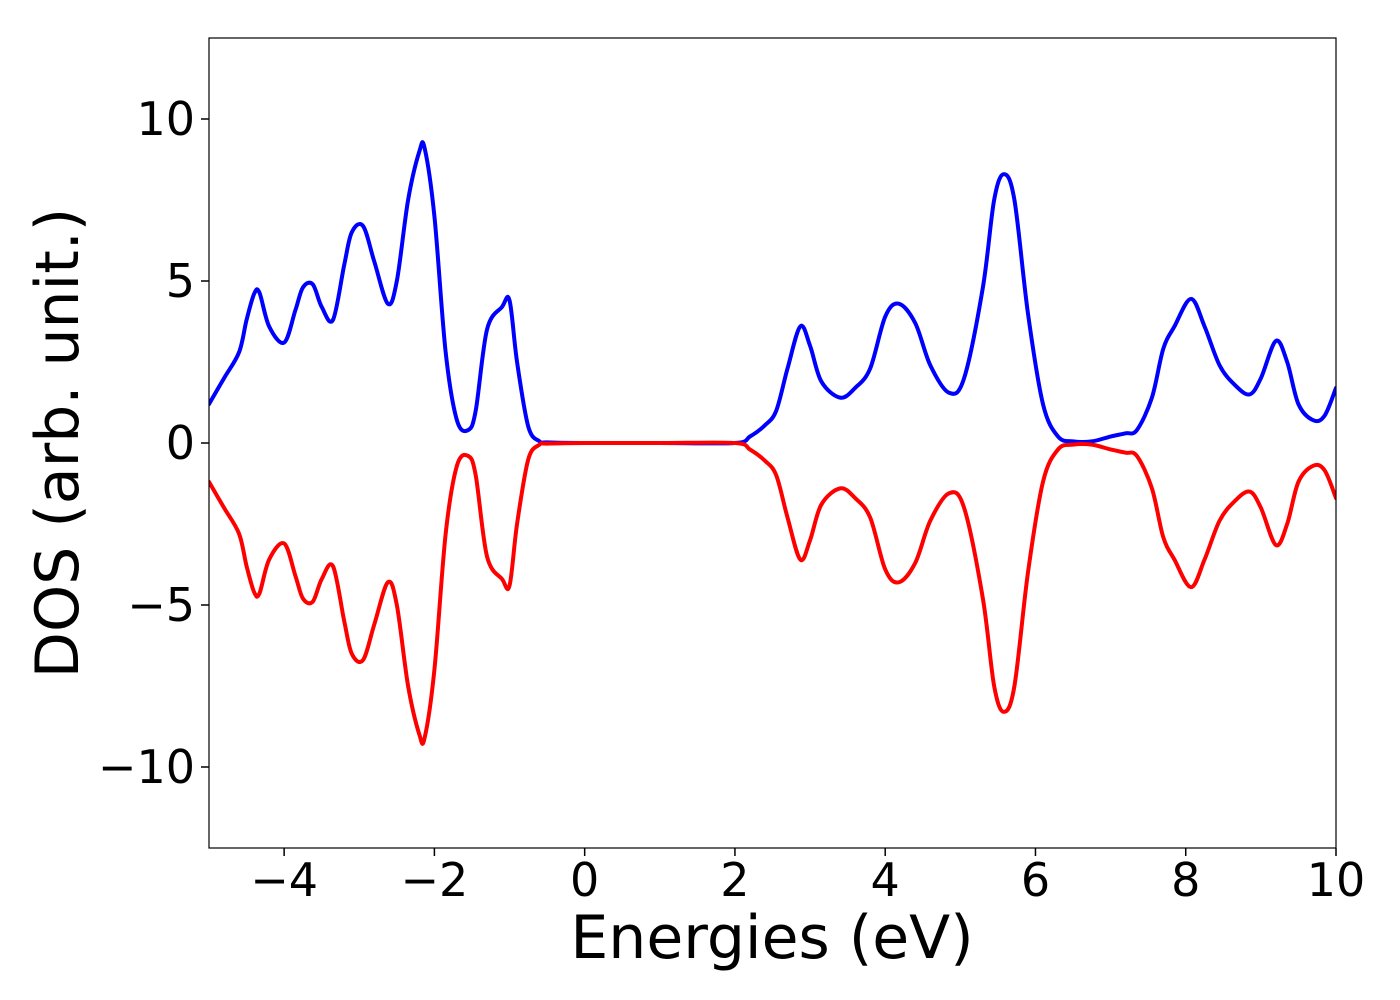  What do you see at coordinates (180, 443) in the screenshot?
I see `y-tick-label: 0` at bounding box center [180, 443].